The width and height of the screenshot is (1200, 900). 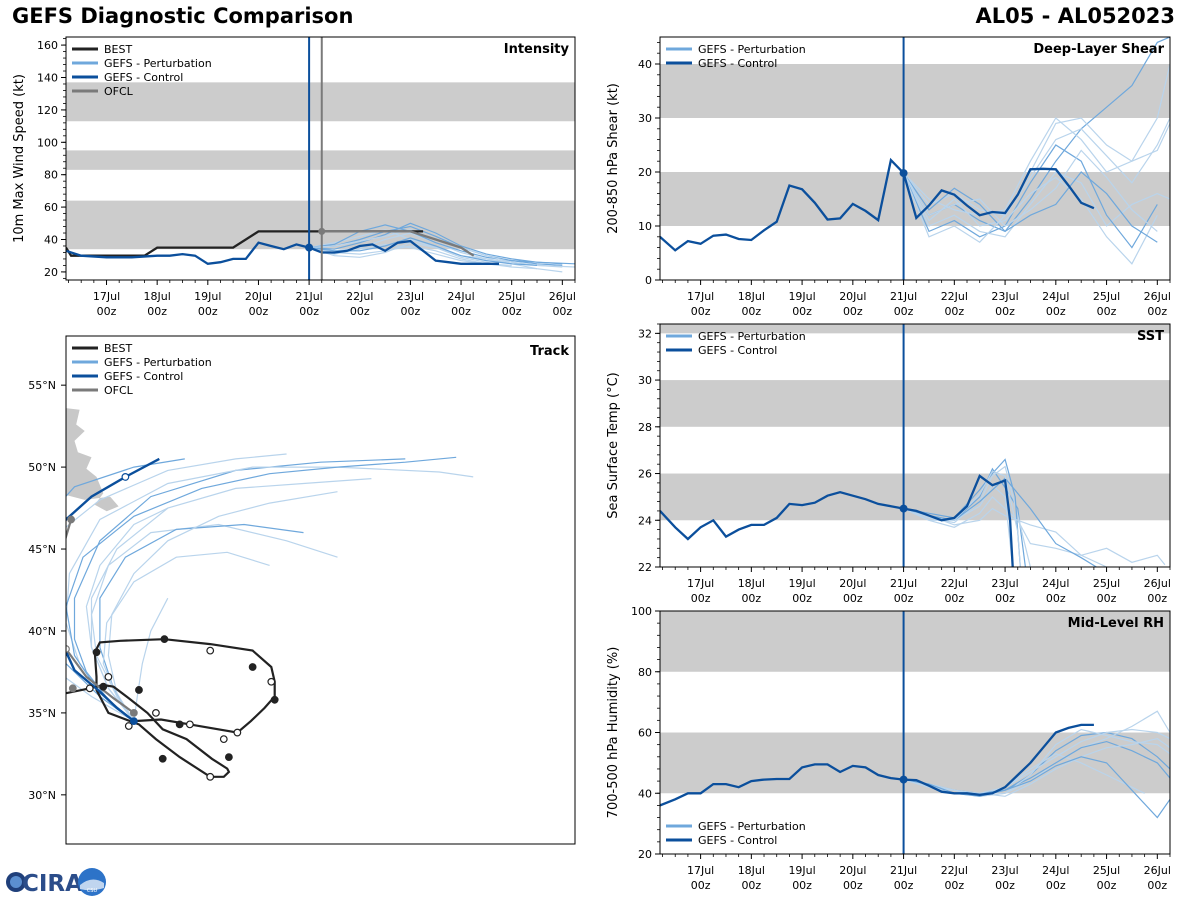 What do you see at coordinates (51, 240) in the screenshot?
I see `y-tick-label: 40` at bounding box center [51, 240].